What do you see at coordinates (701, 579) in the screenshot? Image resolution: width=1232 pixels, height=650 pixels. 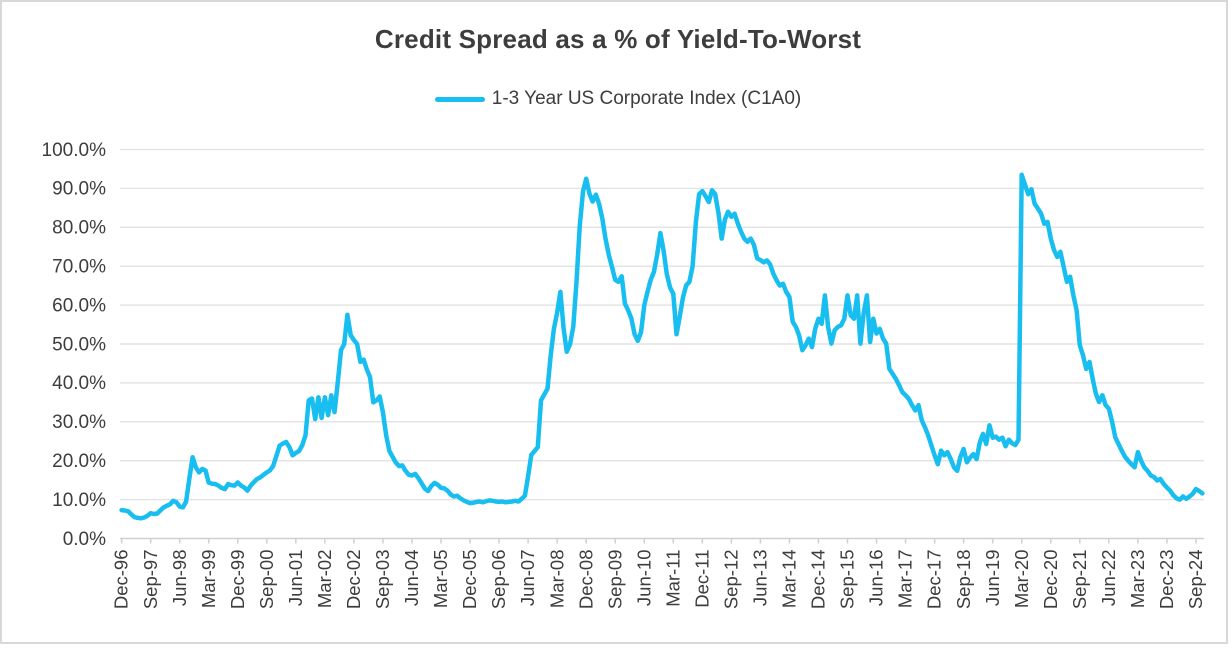 I see `x-axis-tick-label: Dec-11` at bounding box center [701, 579].